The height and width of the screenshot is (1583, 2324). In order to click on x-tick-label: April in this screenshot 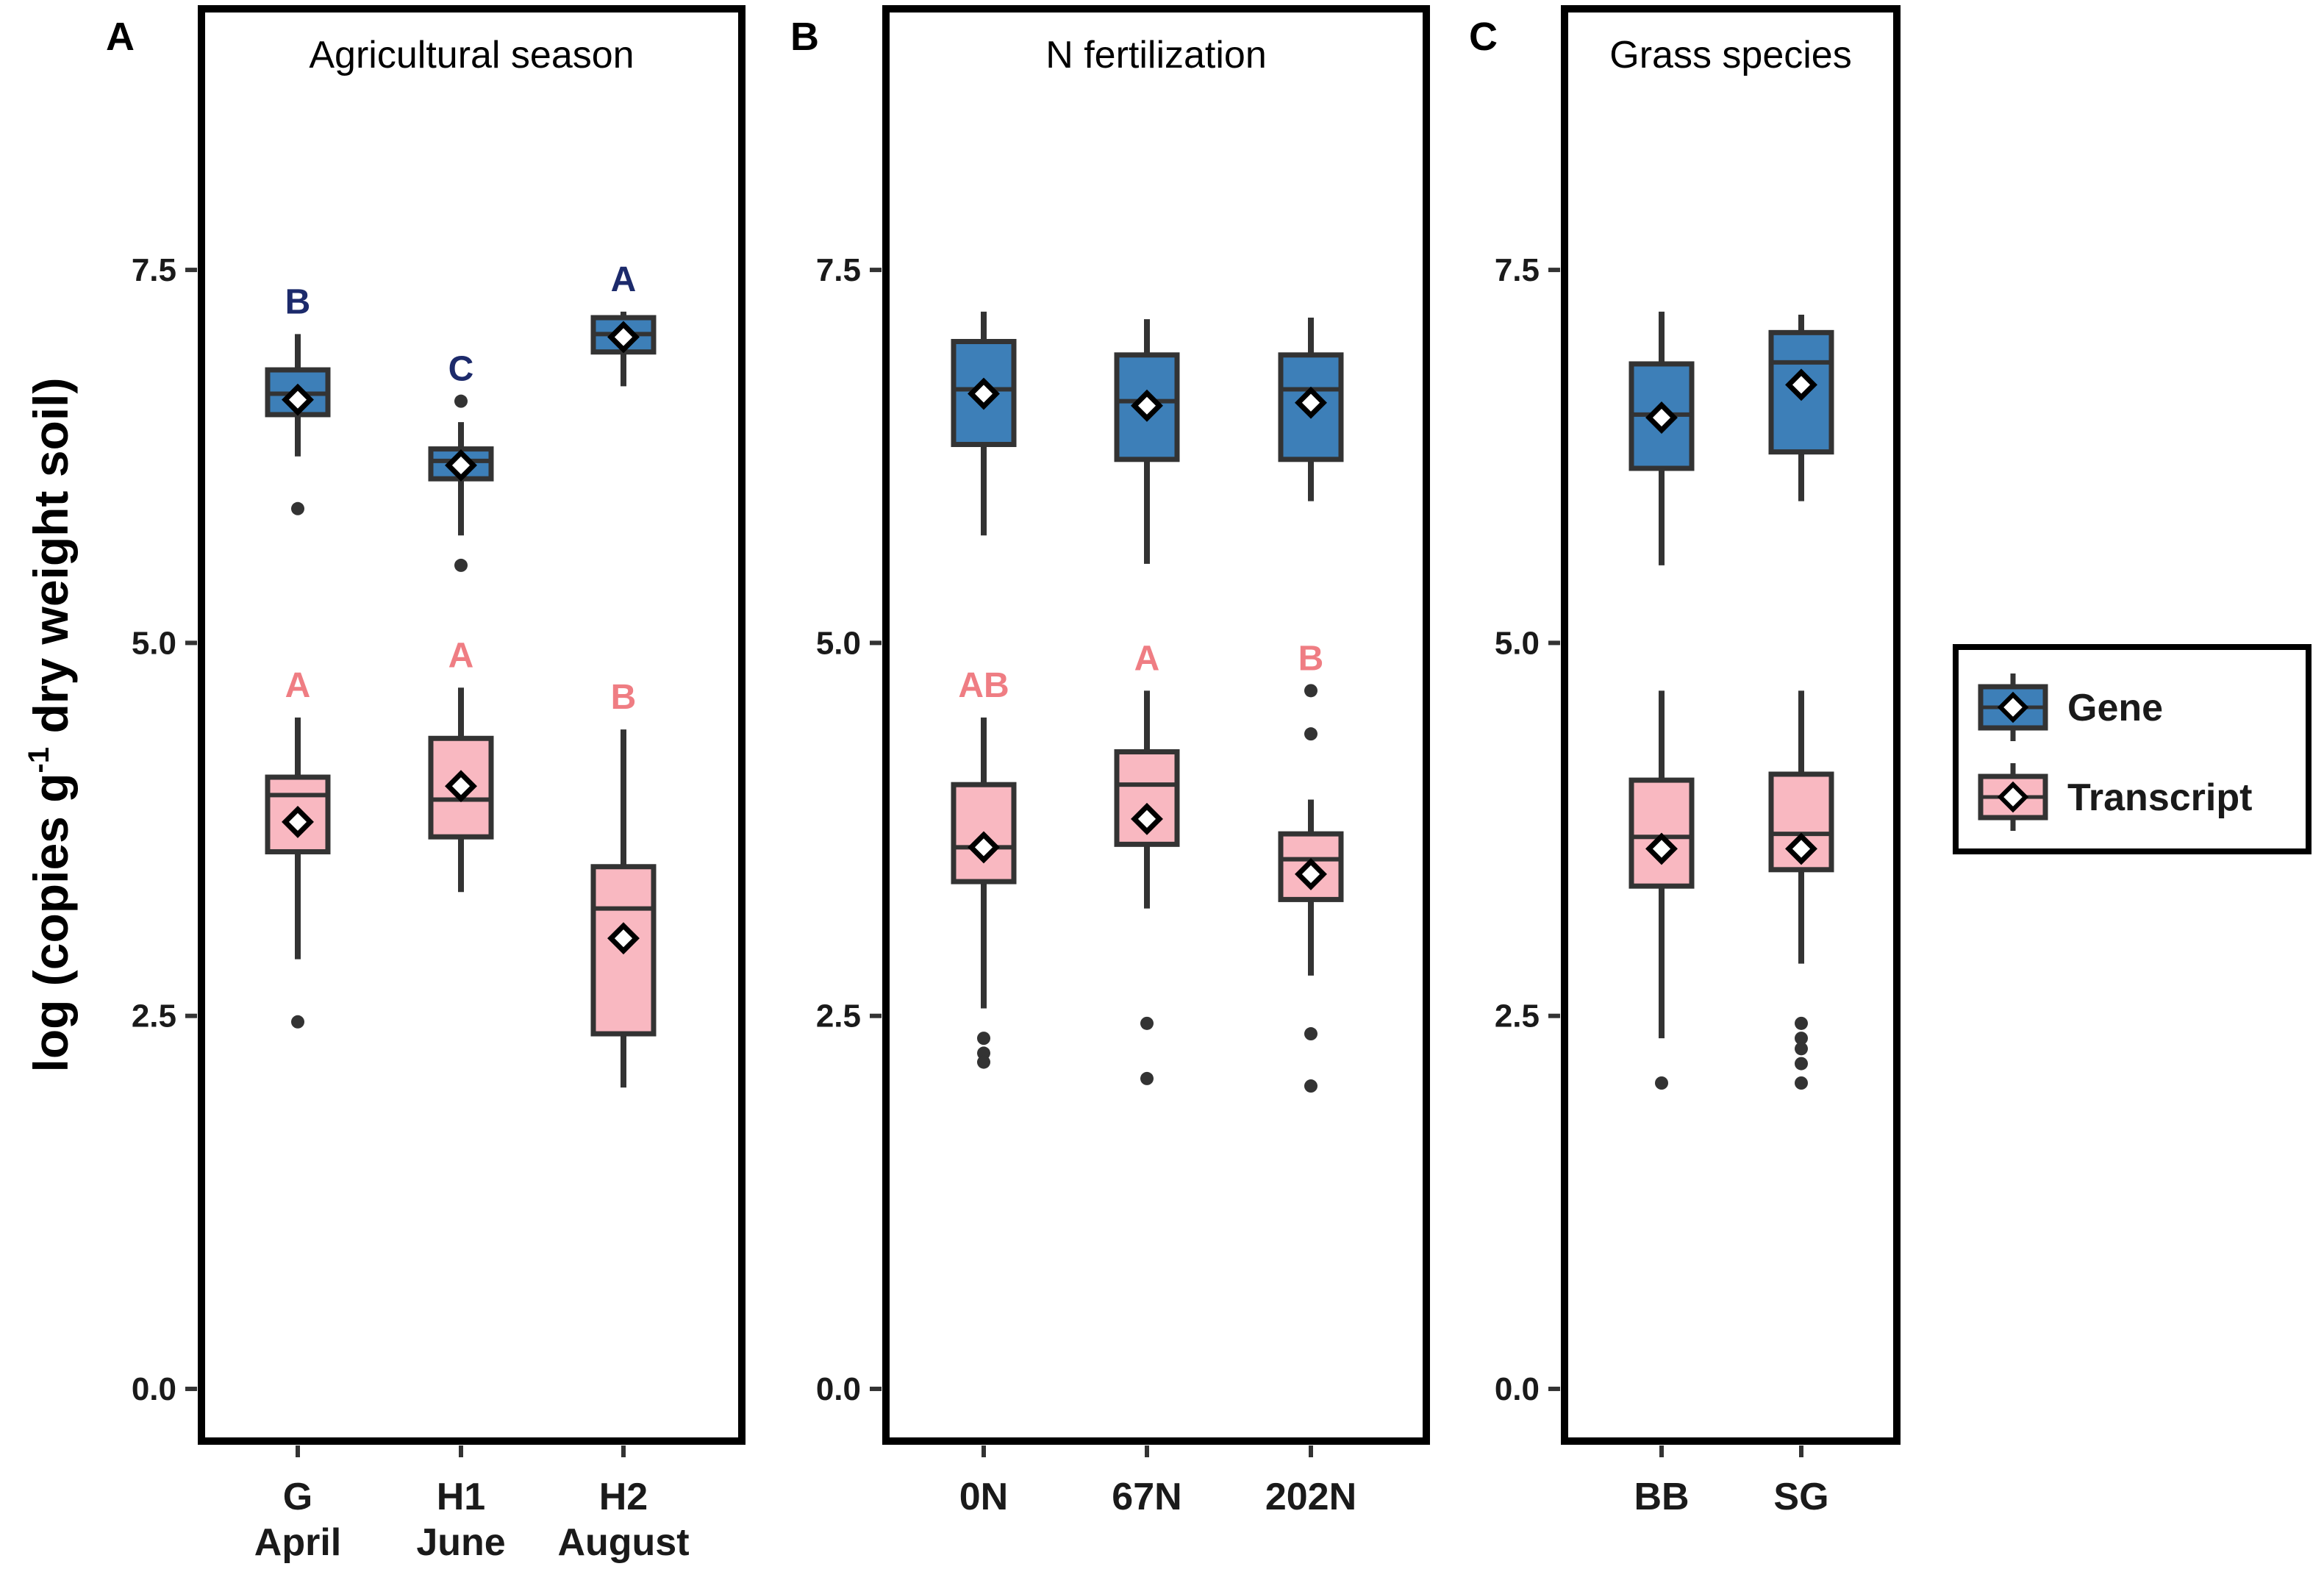, I will do `click(297, 1542)`.